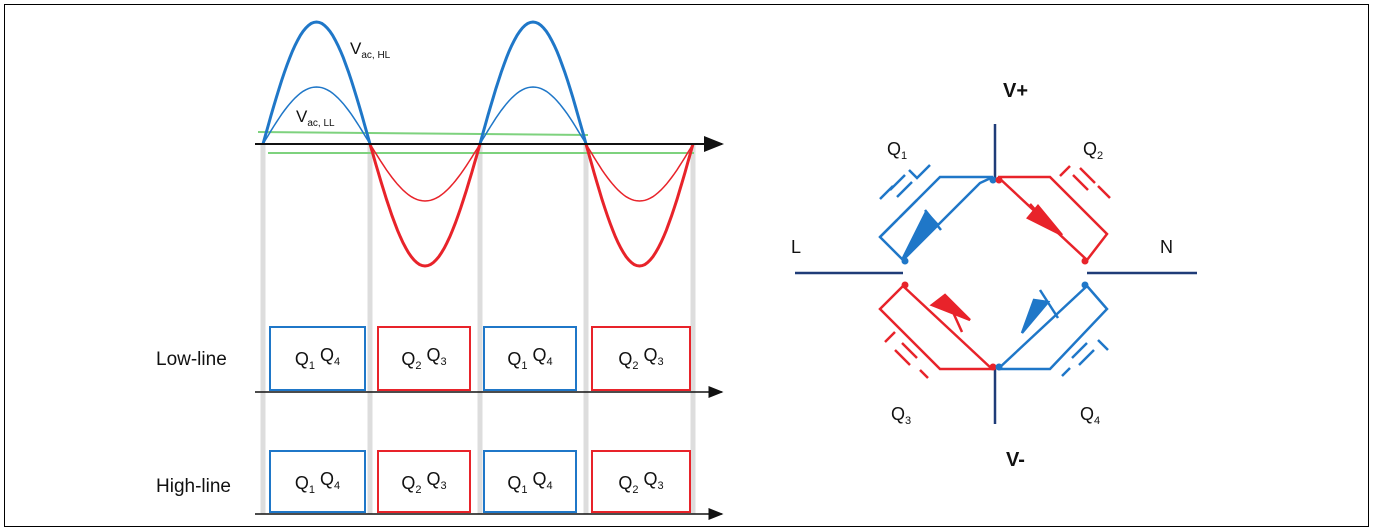 The image size is (1373, 531). Describe the element at coordinates (905, 261) in the screenshot. I see `junction-left` at that location.